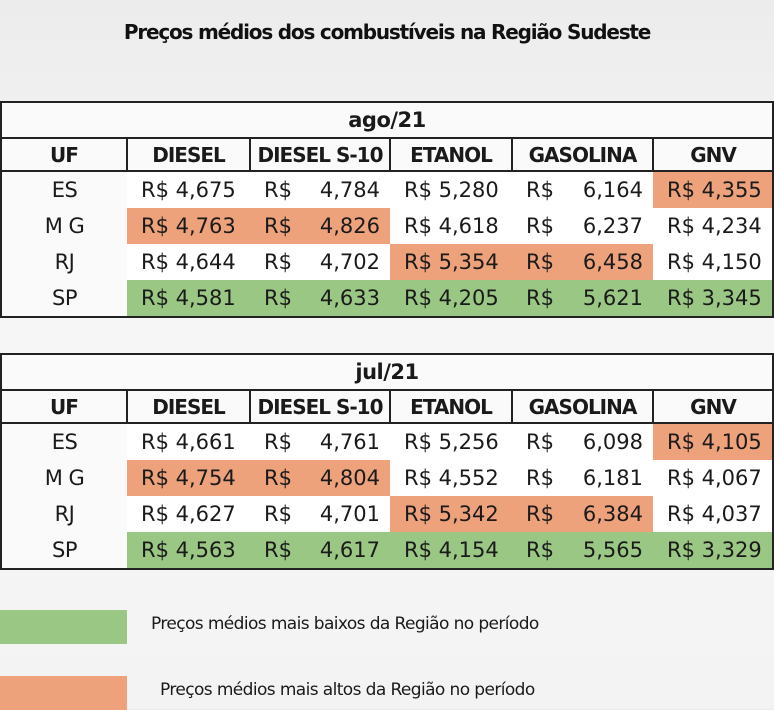  I want to click on price-gnv: R$ 4,037, so click(714, 514).